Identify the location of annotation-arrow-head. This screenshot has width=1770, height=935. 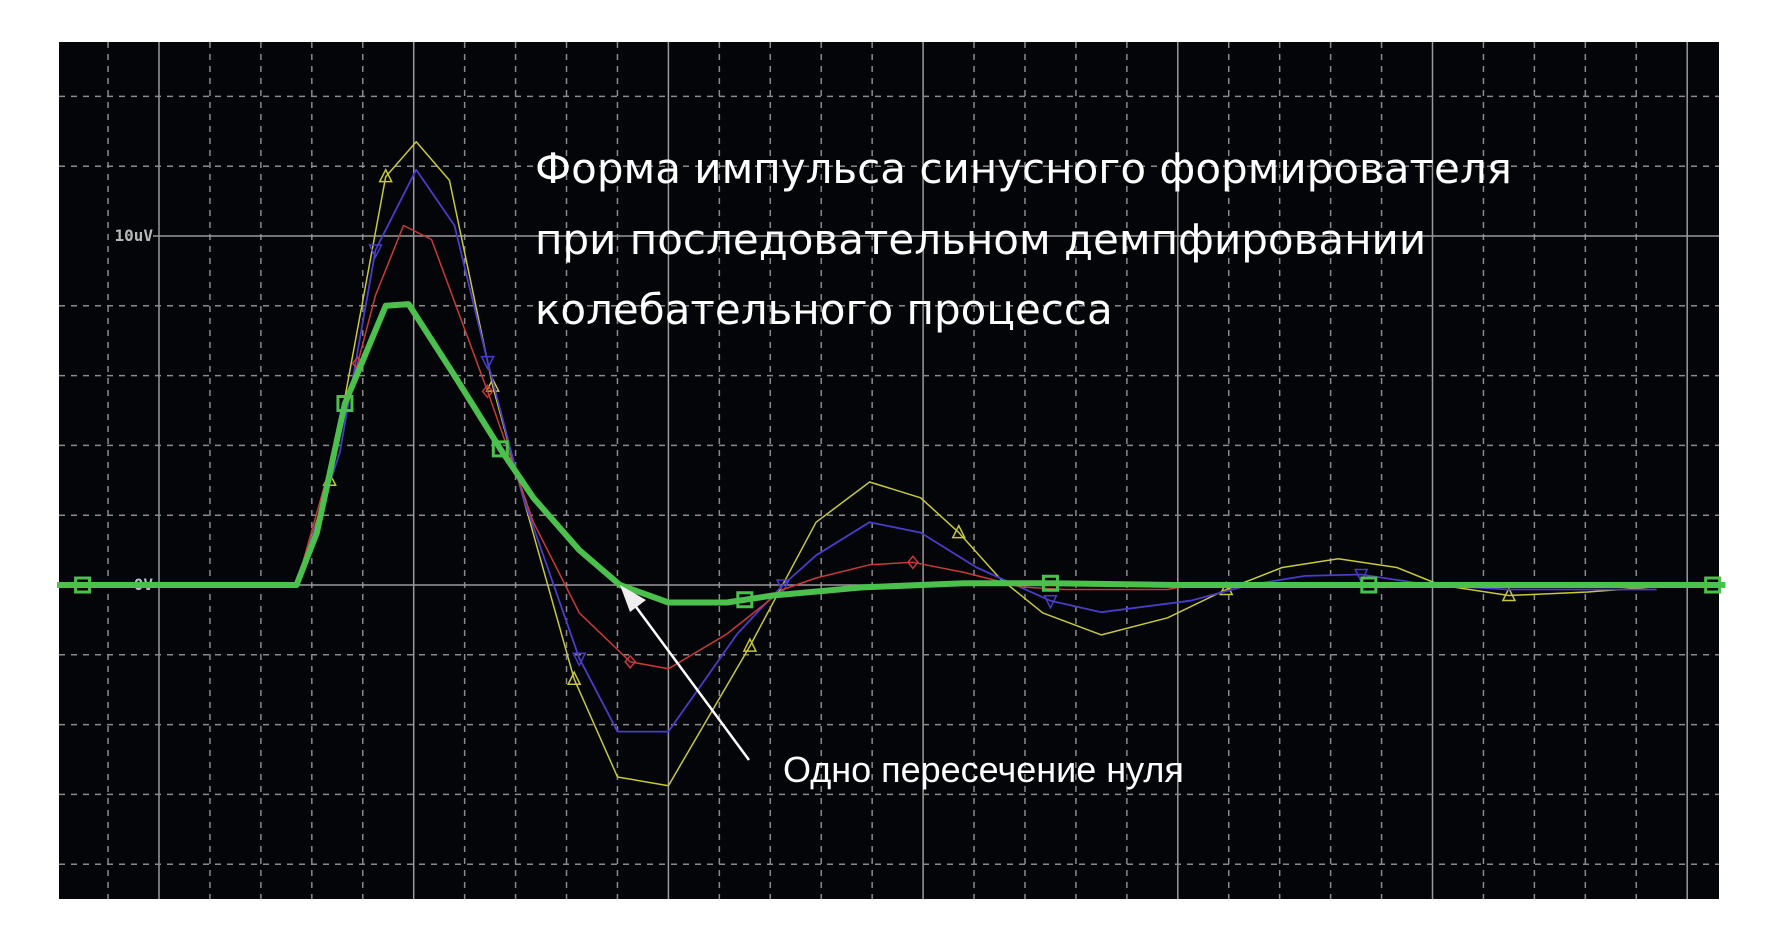
(633, 598).